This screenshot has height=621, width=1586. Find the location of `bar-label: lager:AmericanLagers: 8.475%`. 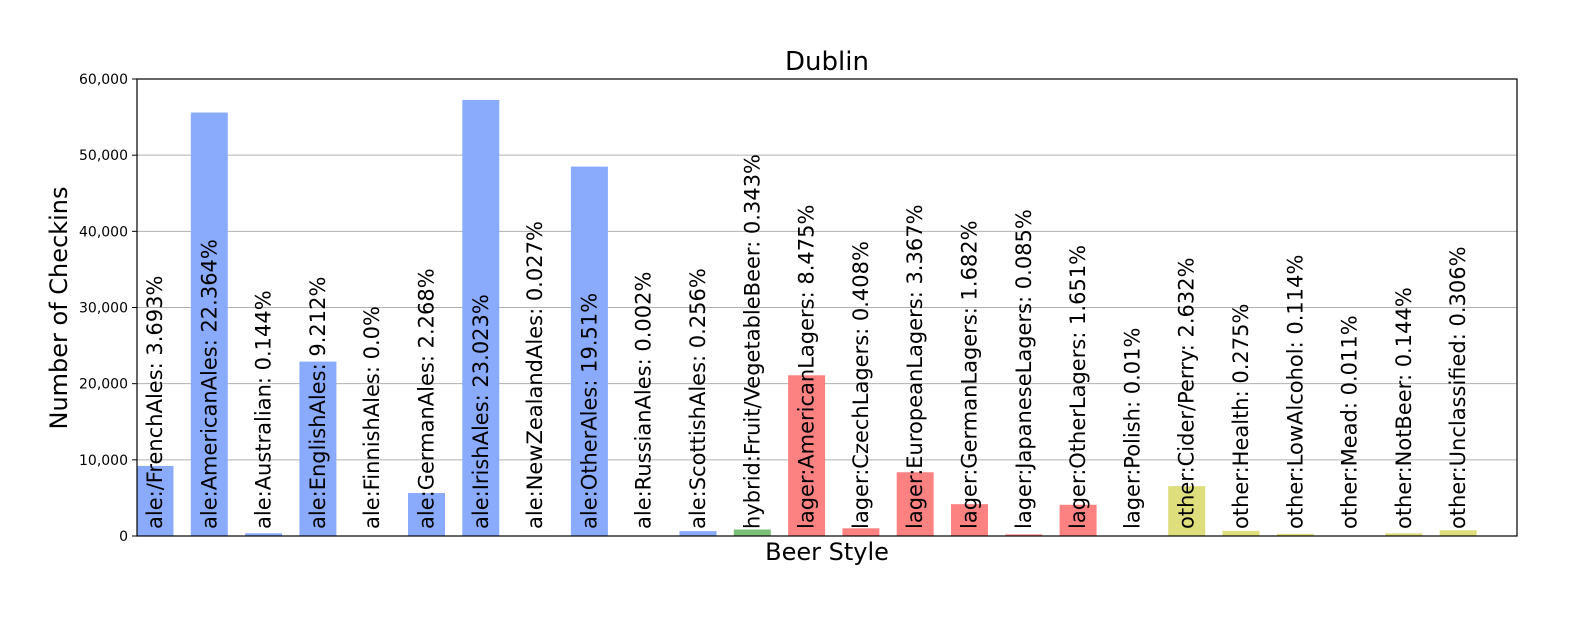

bar-label: lager:AmericanLagers: 8.475% is located at coordinates (807, 367).